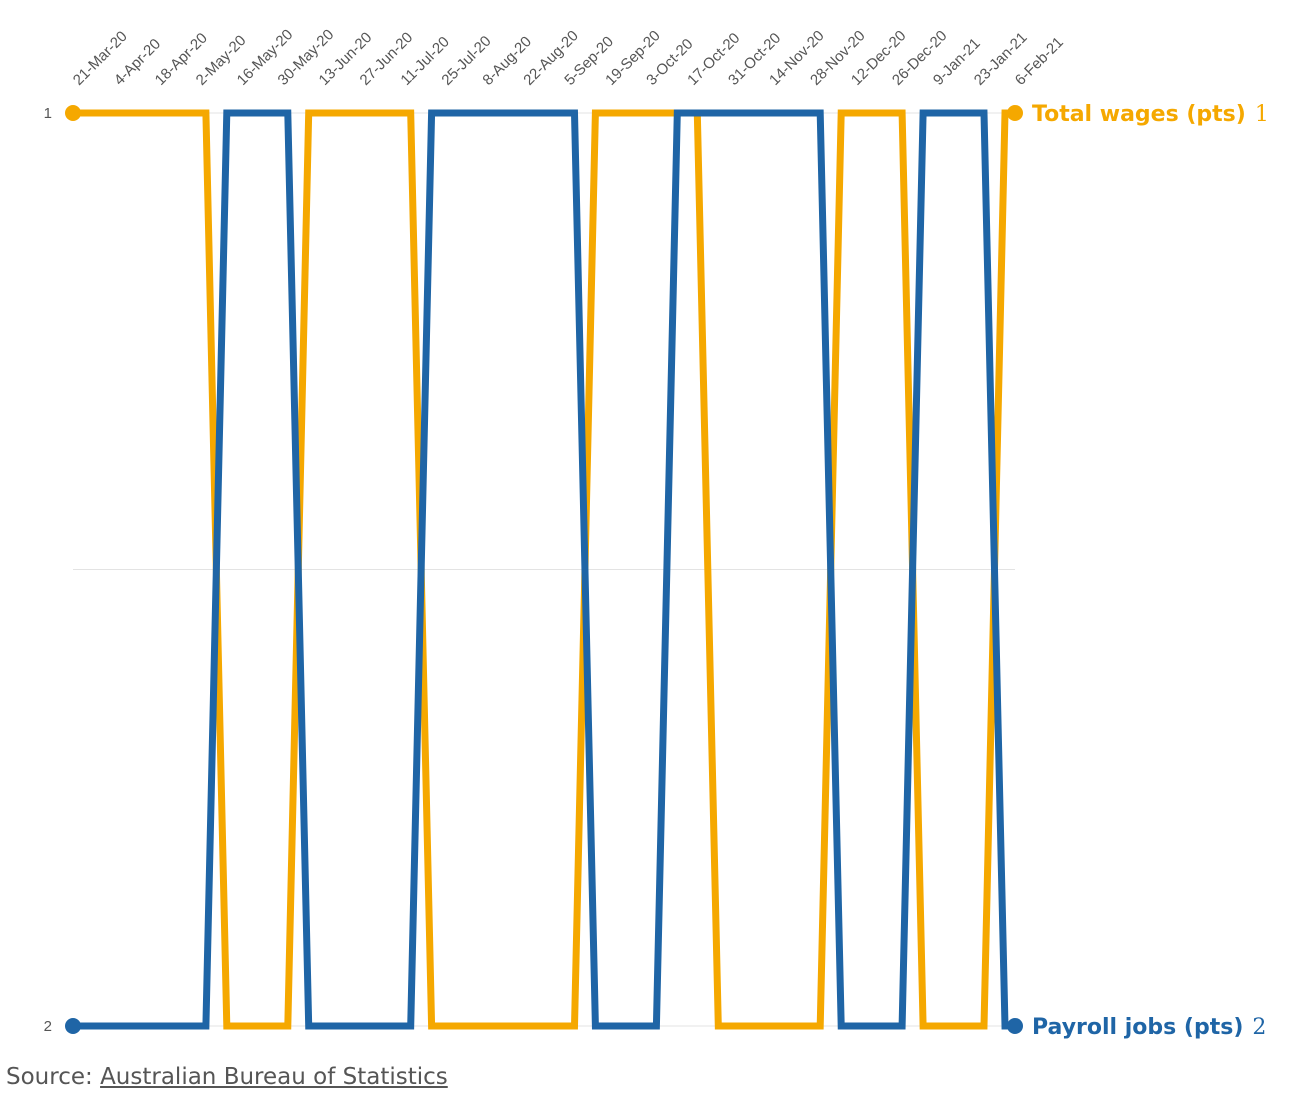  Describe the element at coordinates (53, 1077) in the screenshot. I see `source-prefix: Source:` at that location.